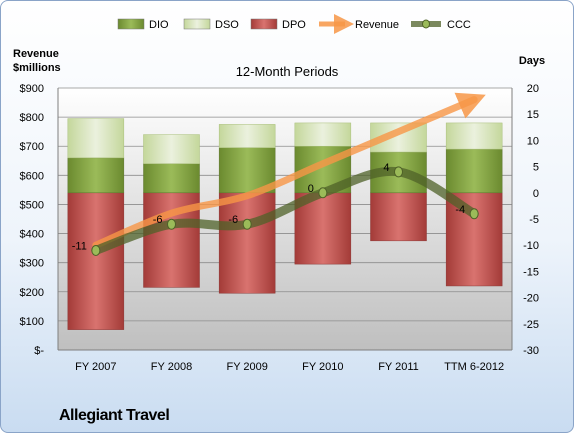 This screenshot has height=433, width=574. Describe the element at coordinates (32, 176) in the screenshot. I see `left-tick-label: $600` at that location.